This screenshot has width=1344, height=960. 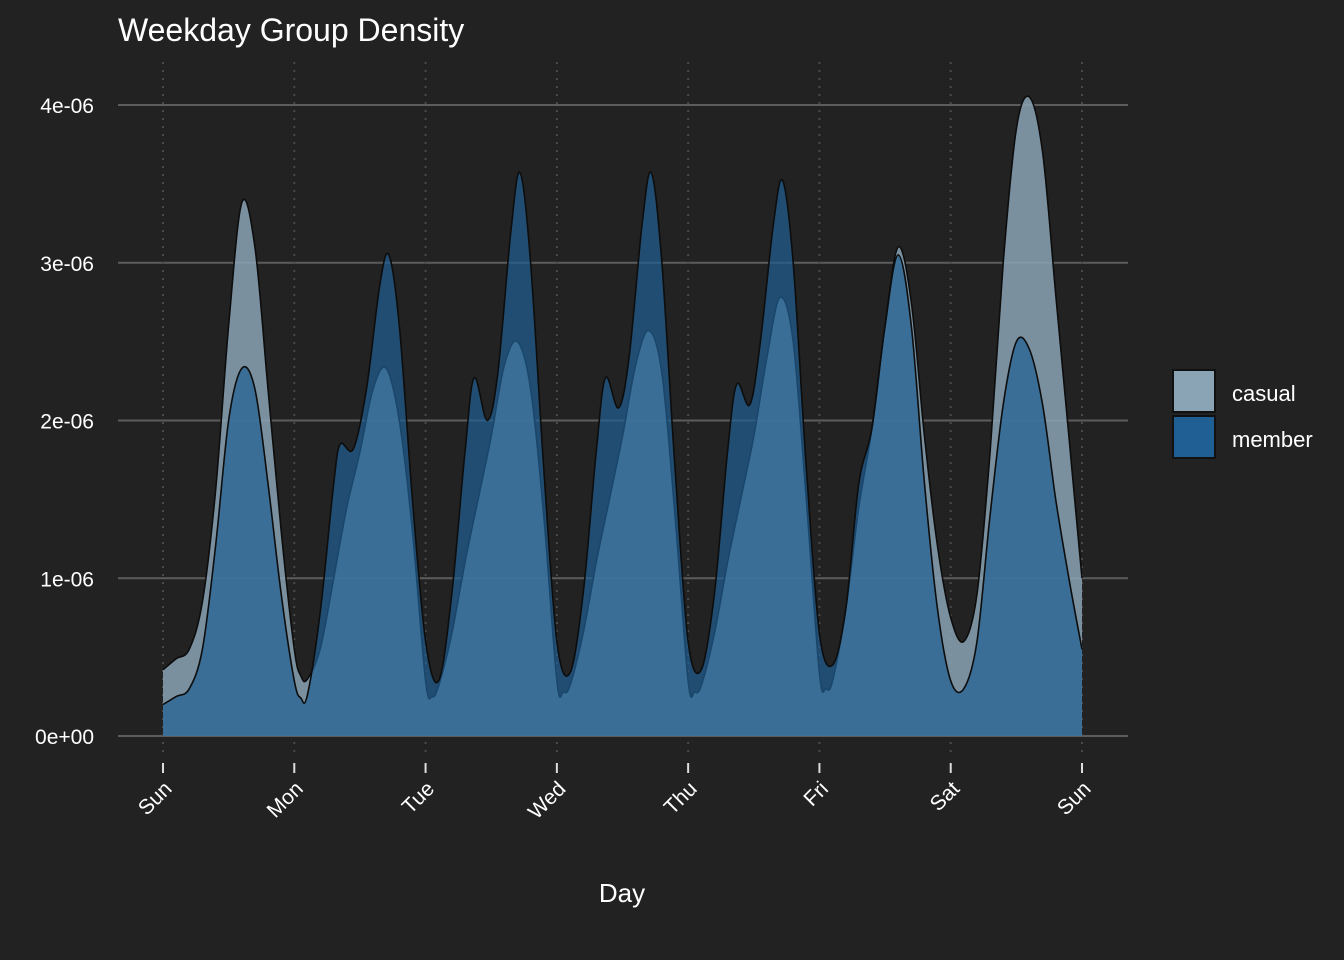 What do you see at coordinates (1264, 393) in the screenshot?
I see `legend-label-casual: casual` at bounding box center [1264, 393].